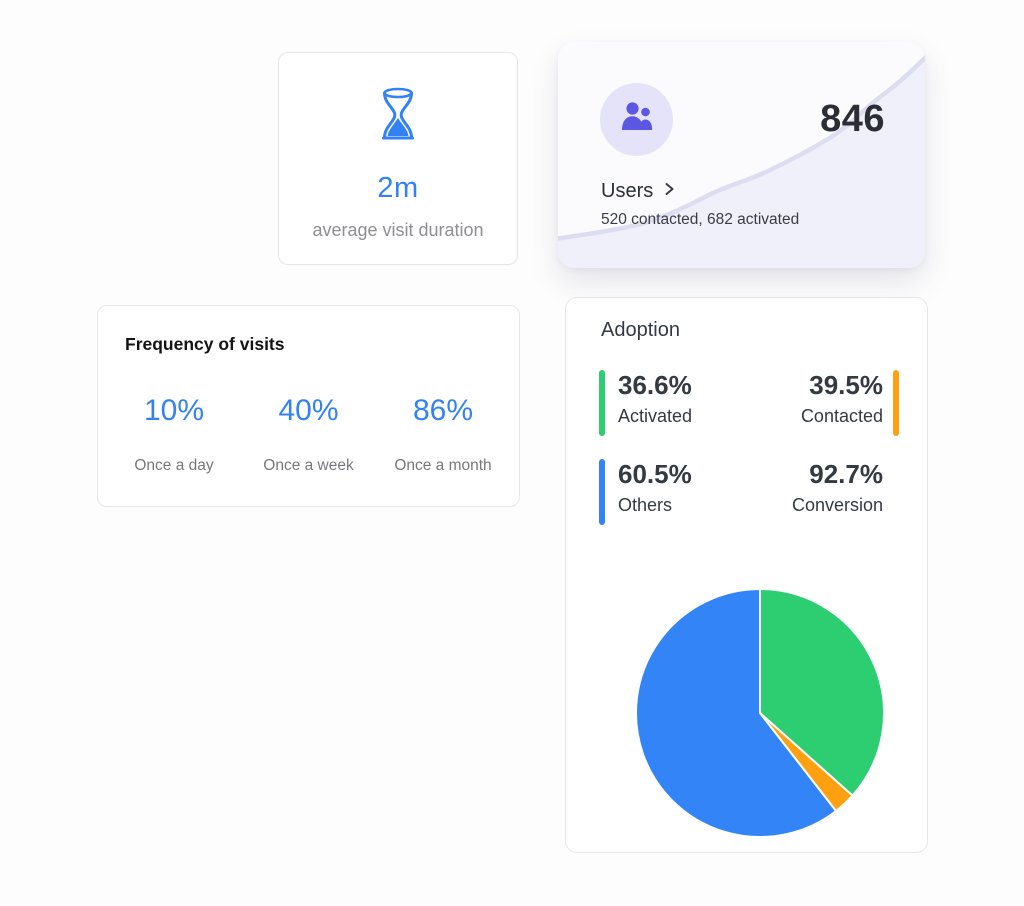 Image resolution: width=1024 pixels, height=906 pixels. What do you see at coordinates (700, 219) in the screenshot?
I see `users-subtitle: 520 contacted, 682 activated` at bounding box center [700, 219].